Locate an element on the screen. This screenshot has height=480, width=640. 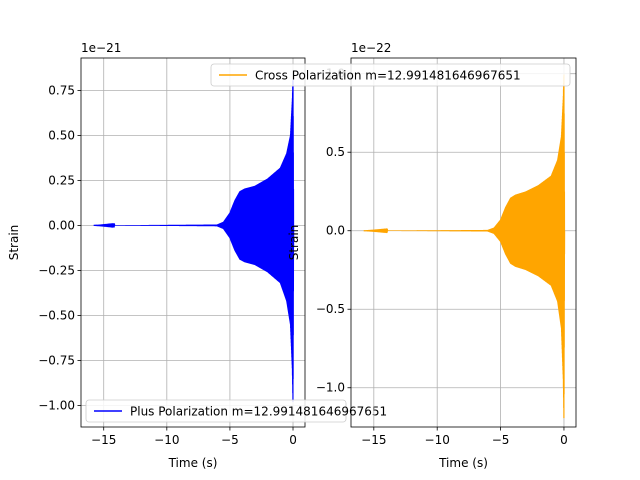
legend-label: Cross Polarization m=12.991481646967651 is located at coordinates (388, 76).